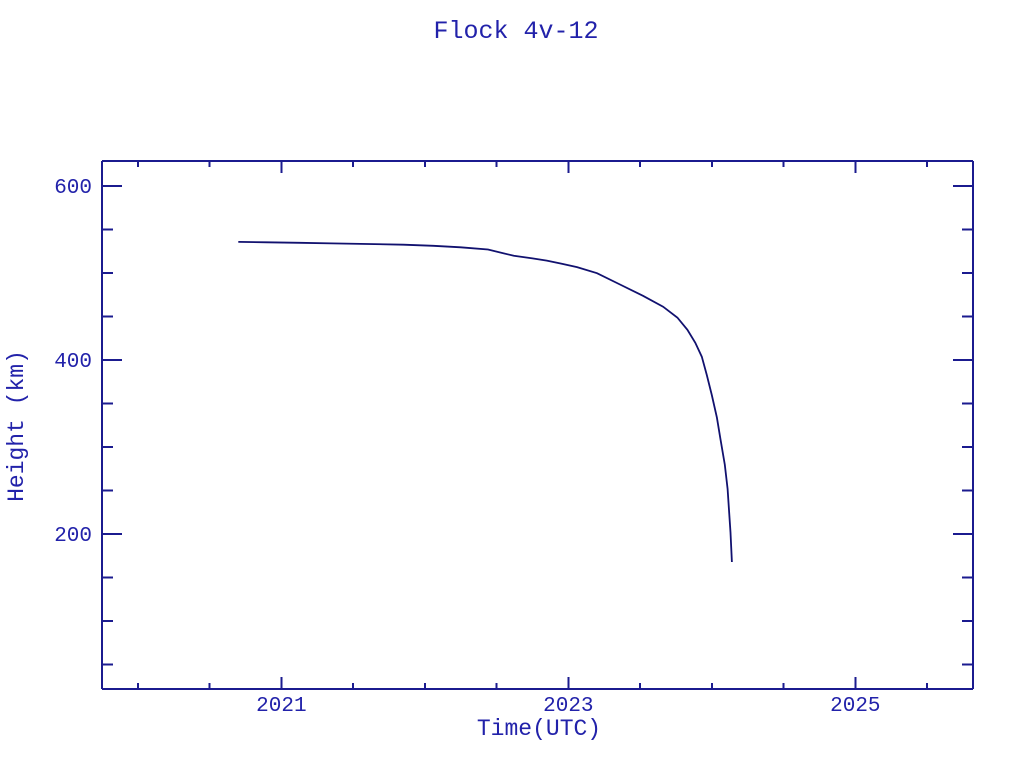  I want to click on x-tick-label: 2021, so click(281, 706).